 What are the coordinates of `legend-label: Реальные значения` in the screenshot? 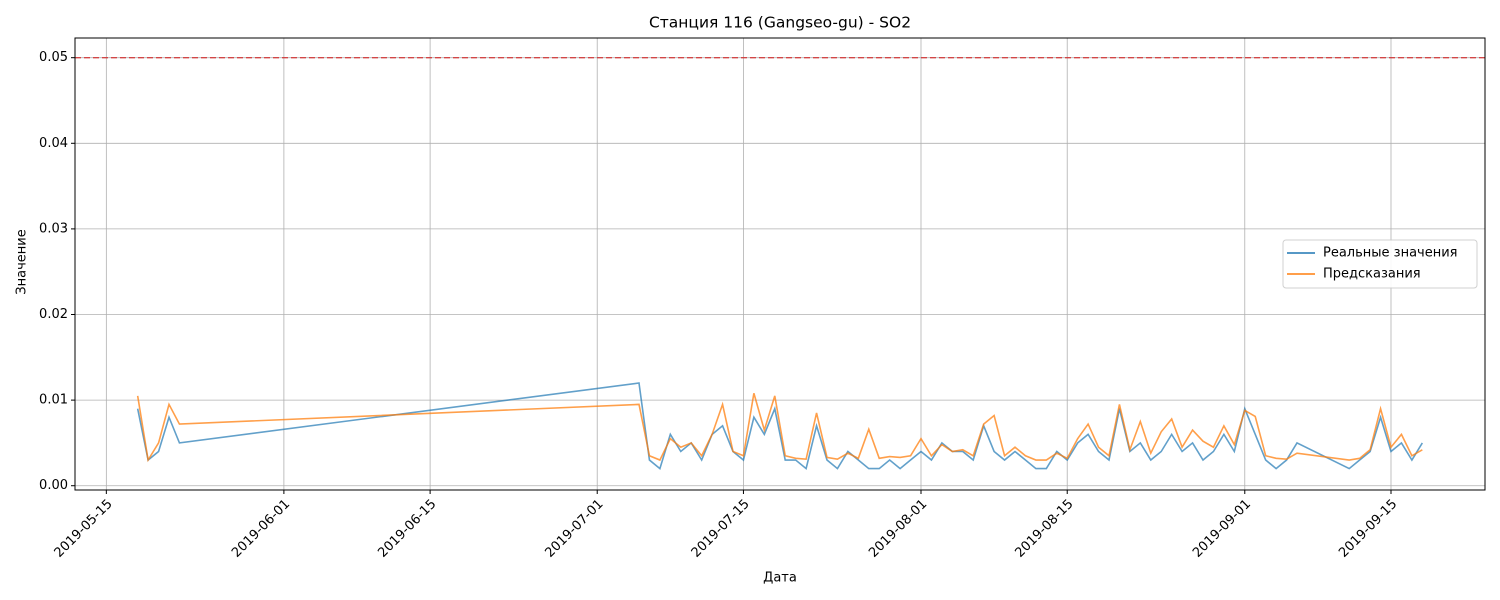 It's located at (1390, 253).